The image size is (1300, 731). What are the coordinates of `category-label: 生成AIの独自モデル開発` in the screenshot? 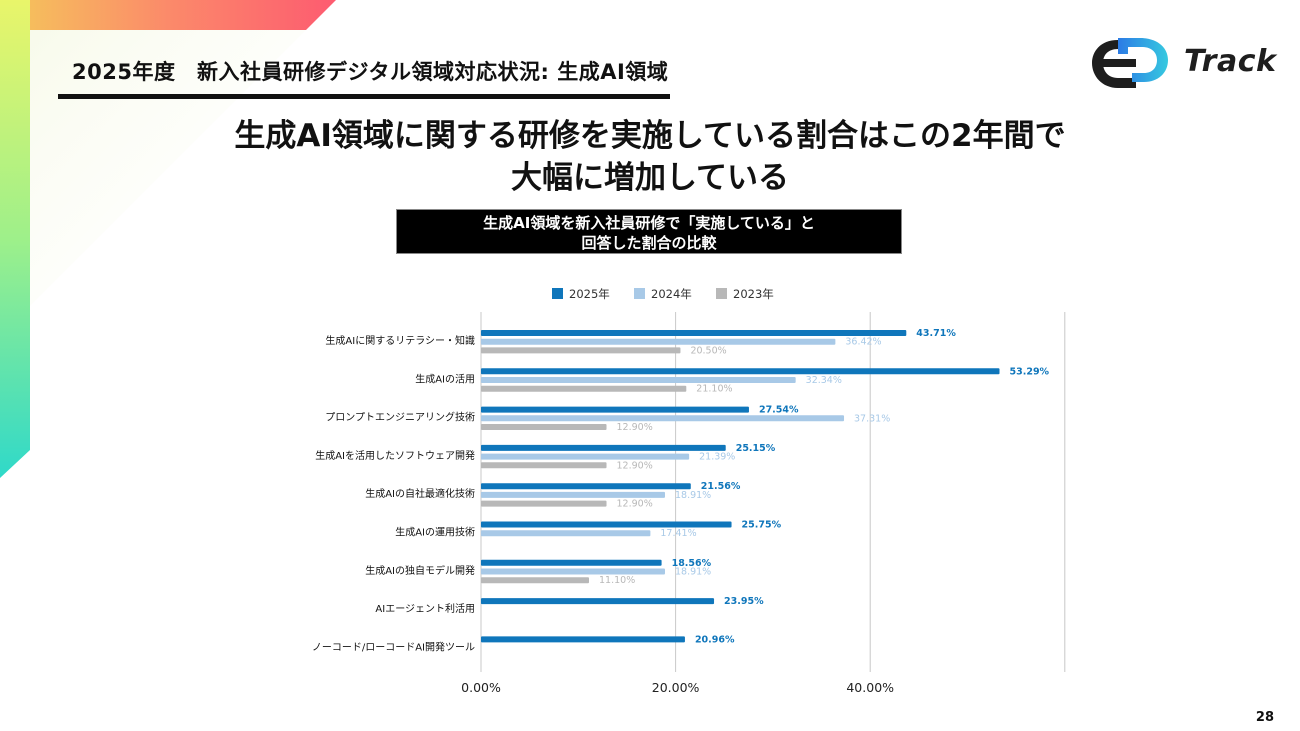 It's located at (420, 570).